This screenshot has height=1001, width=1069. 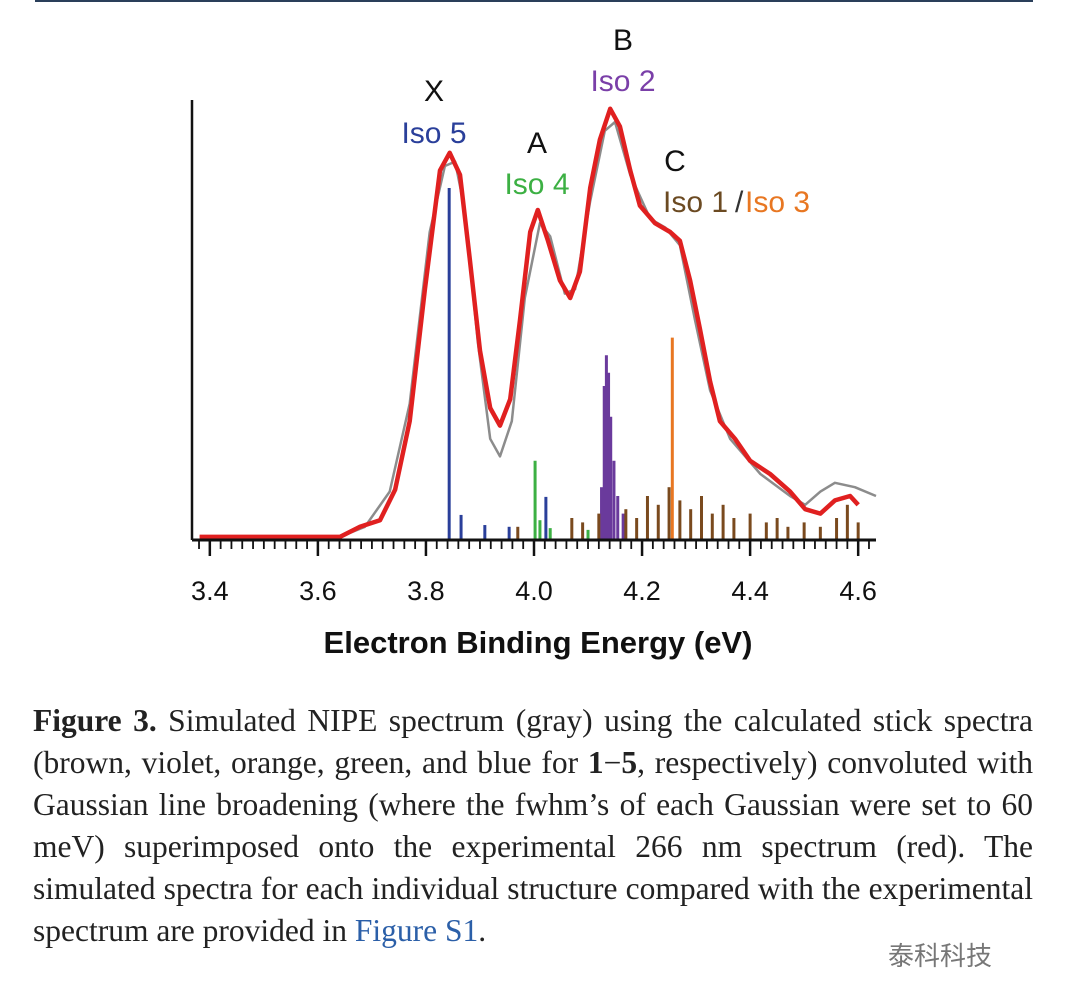 I want to click on watermark-text: 泰科科技, so click(x=940, y=957).